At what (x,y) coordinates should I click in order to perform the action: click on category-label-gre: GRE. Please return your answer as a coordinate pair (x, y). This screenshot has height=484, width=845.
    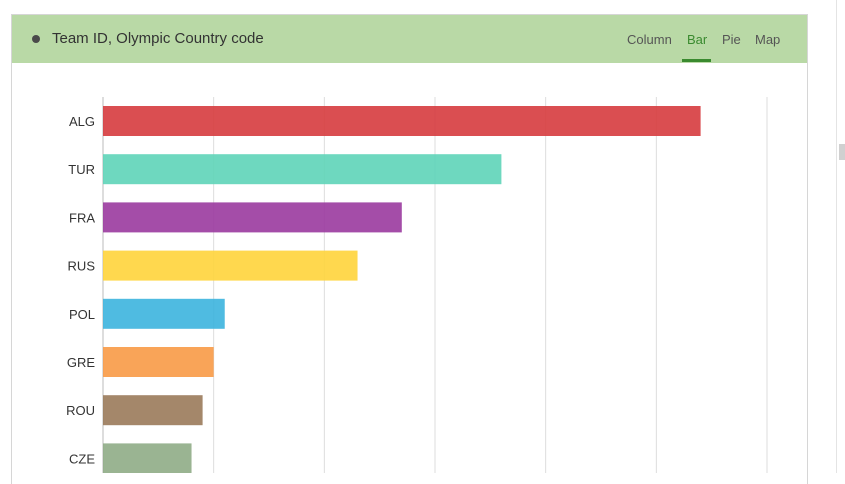
    Looking at the image, I should click on (81, 362).